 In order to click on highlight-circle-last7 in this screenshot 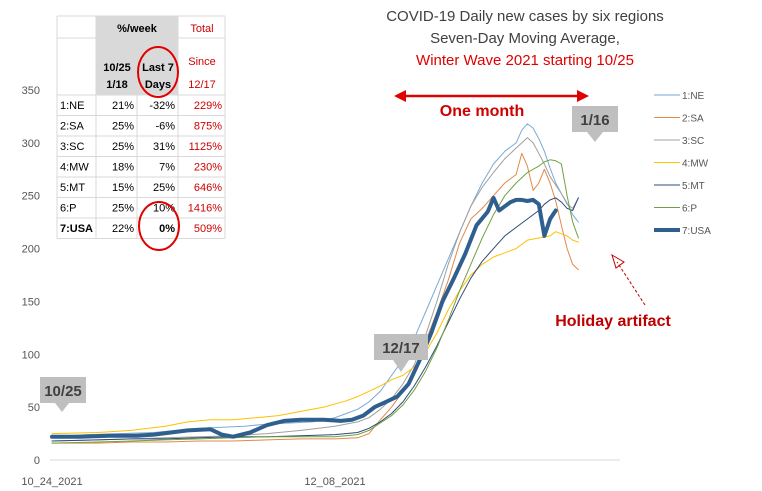, I will do `click(158, 72)`.